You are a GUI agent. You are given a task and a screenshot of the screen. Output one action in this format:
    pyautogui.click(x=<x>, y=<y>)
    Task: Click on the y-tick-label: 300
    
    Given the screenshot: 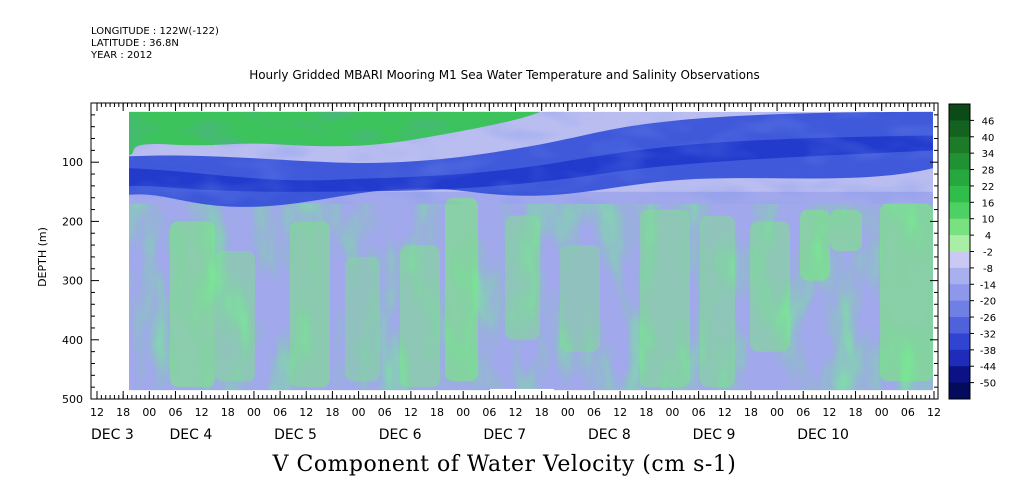 What is the action you would take?
    pyautogui.click(x=72, y=281)
    